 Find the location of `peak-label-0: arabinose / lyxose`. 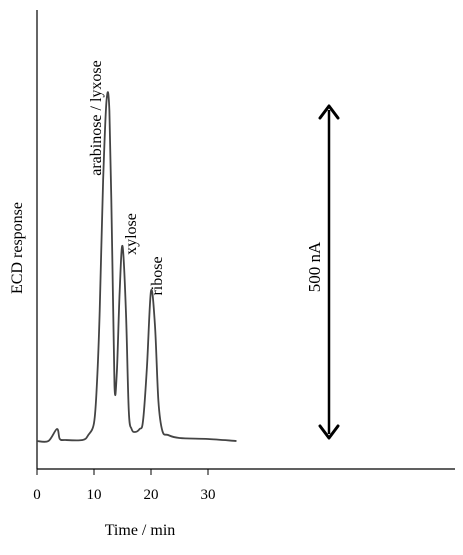

peak-label-0: arabinose / lyxose is located at coordinates (96, 118).